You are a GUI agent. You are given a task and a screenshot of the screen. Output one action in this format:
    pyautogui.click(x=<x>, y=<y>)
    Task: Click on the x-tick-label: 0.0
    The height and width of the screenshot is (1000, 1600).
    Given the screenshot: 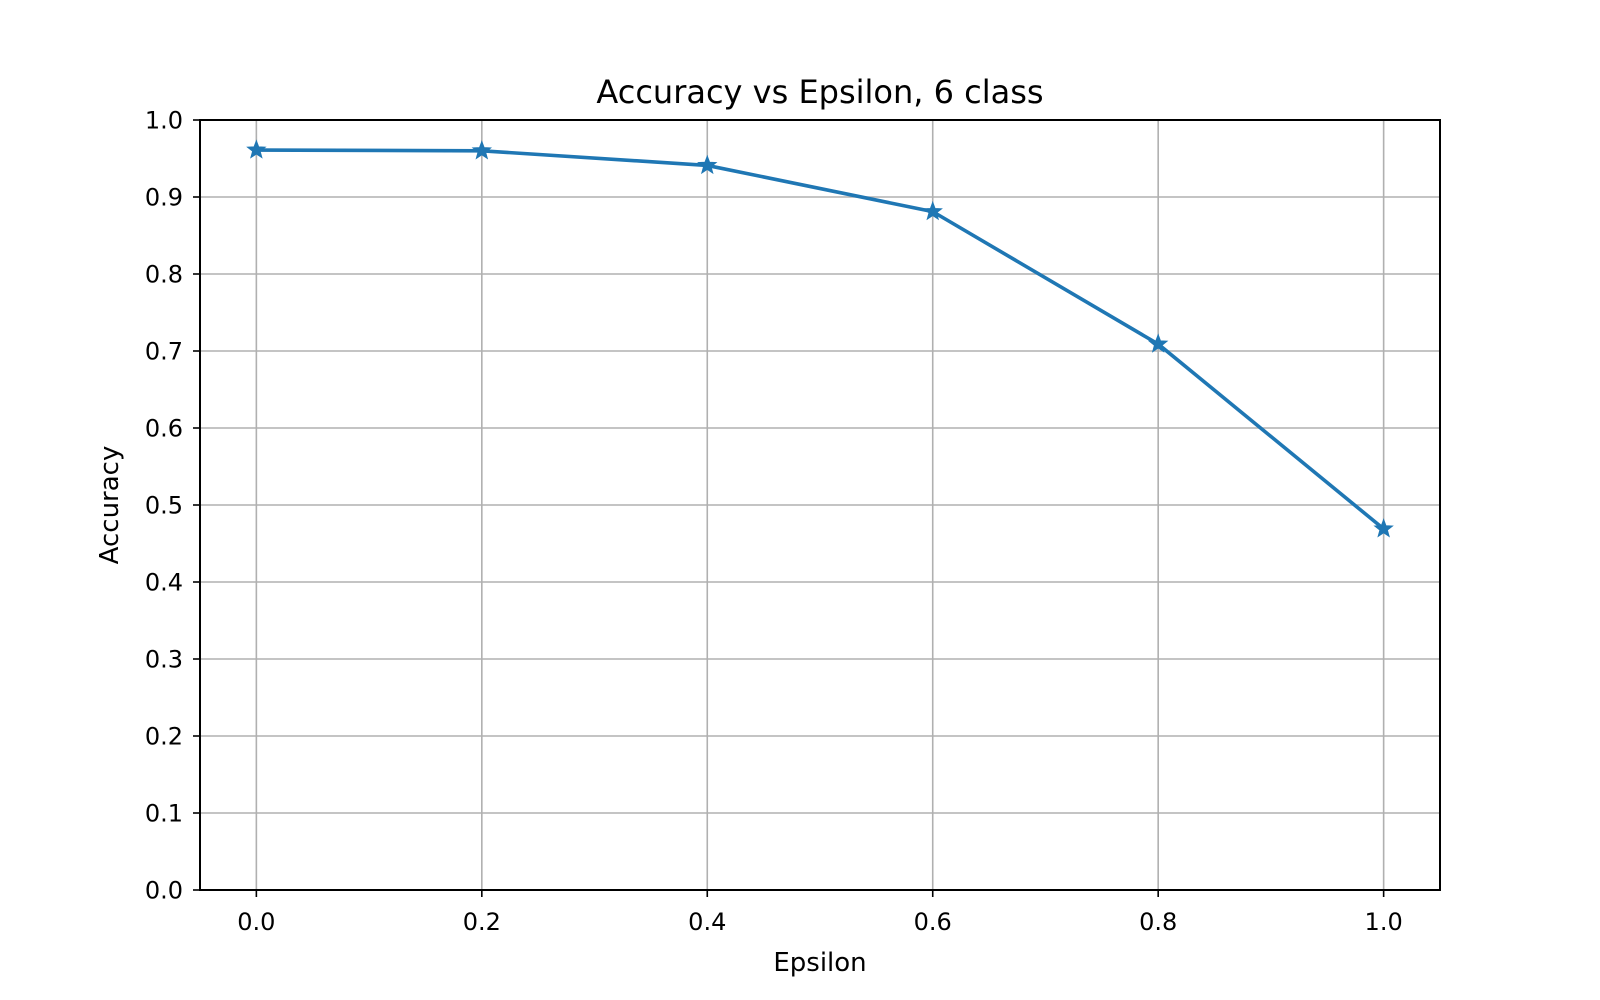 What is the action you would take?
    pyautogui.click(x=256, y=922)
    